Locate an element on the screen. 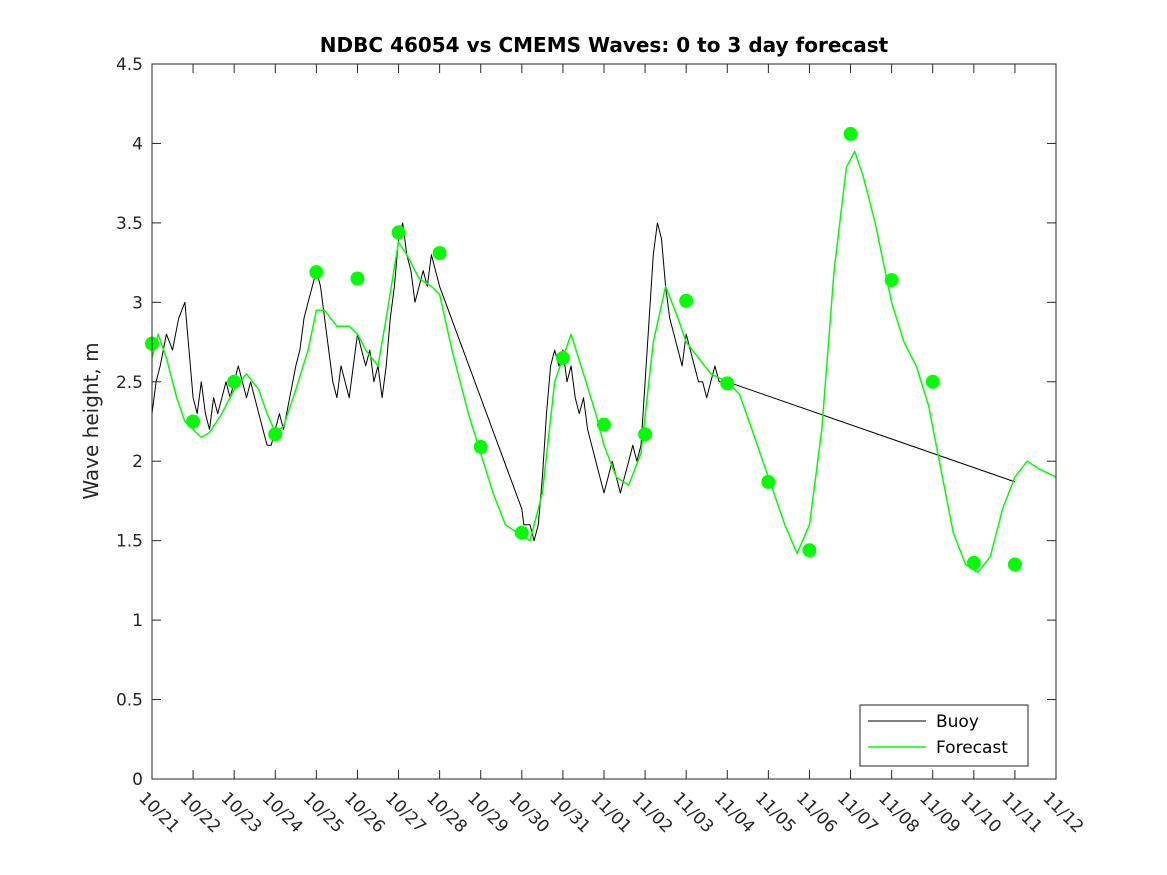 The image size is (1167, 875). x-tick-label: 11/12 is located at coordinates (1062, 812).